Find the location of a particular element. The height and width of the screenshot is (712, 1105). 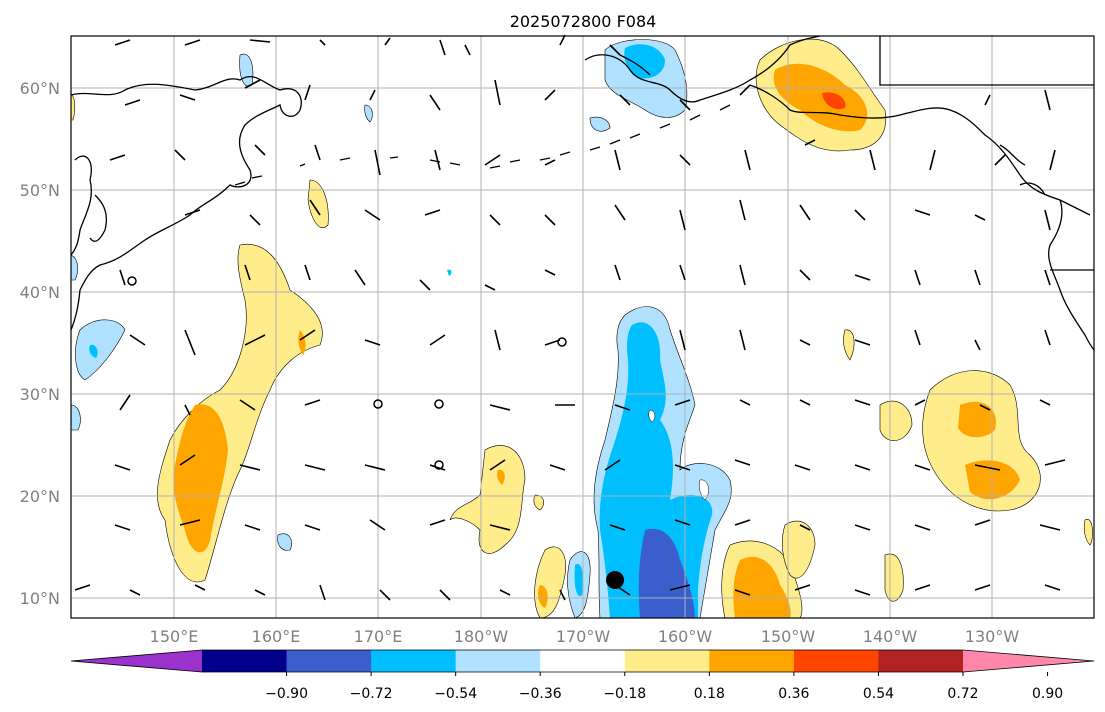

lat-label: 30°N is located at coordinates (40, 394).